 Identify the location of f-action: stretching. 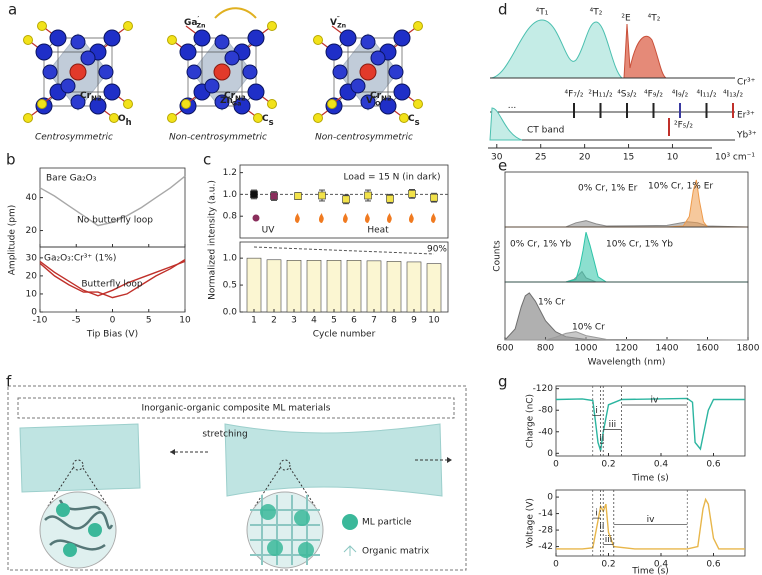
(224, 435).